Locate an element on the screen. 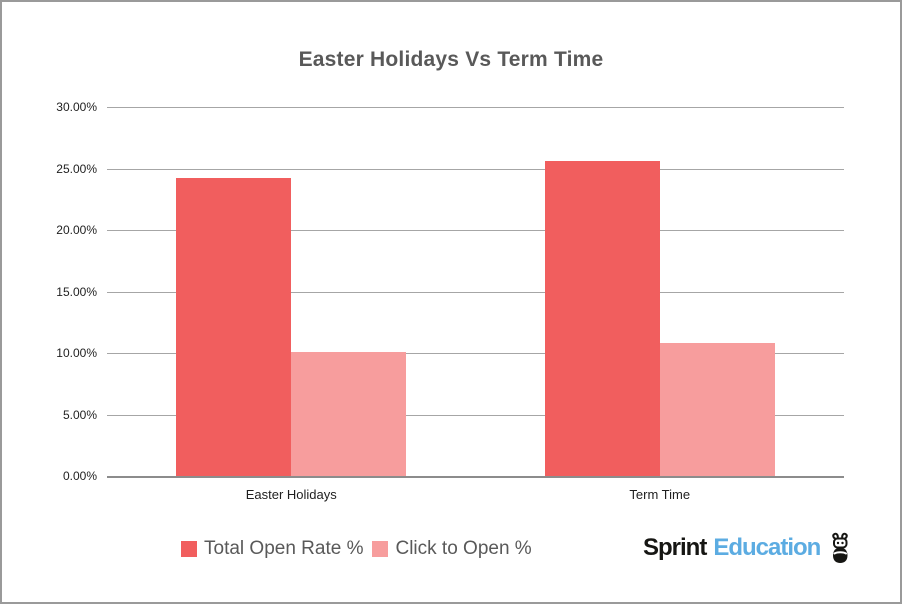 The image size is (902, 604). y-axis-tick-label: 30.00% is located at coordinates (76, 107).